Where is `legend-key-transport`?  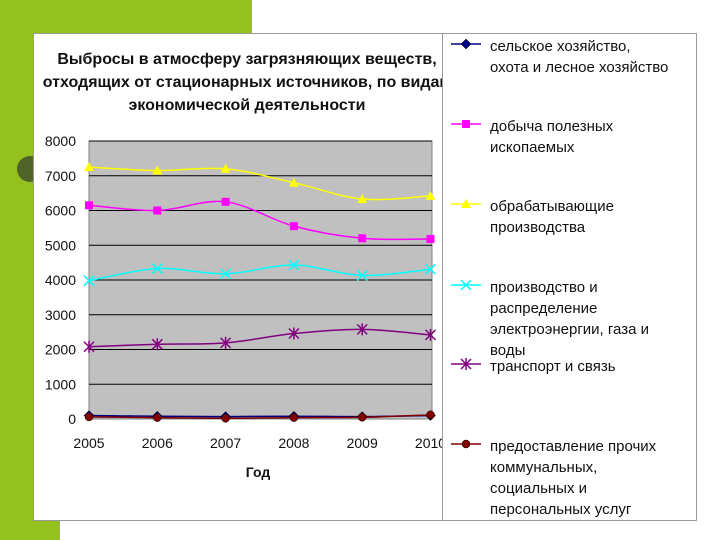
legend-key-transport is located at coordinates (466, 364).